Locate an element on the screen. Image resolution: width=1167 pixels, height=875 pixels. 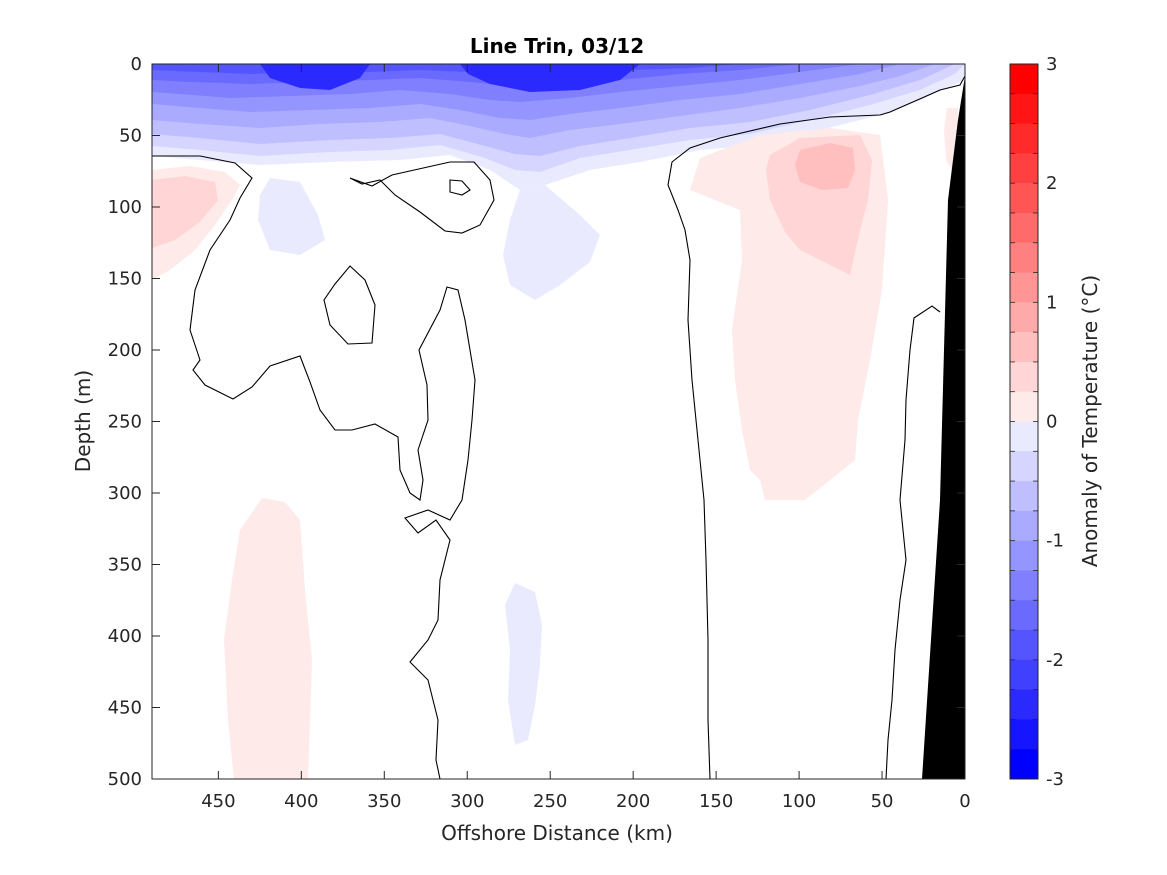
x-tick-label: 150 is located at coordinates (716, 801).